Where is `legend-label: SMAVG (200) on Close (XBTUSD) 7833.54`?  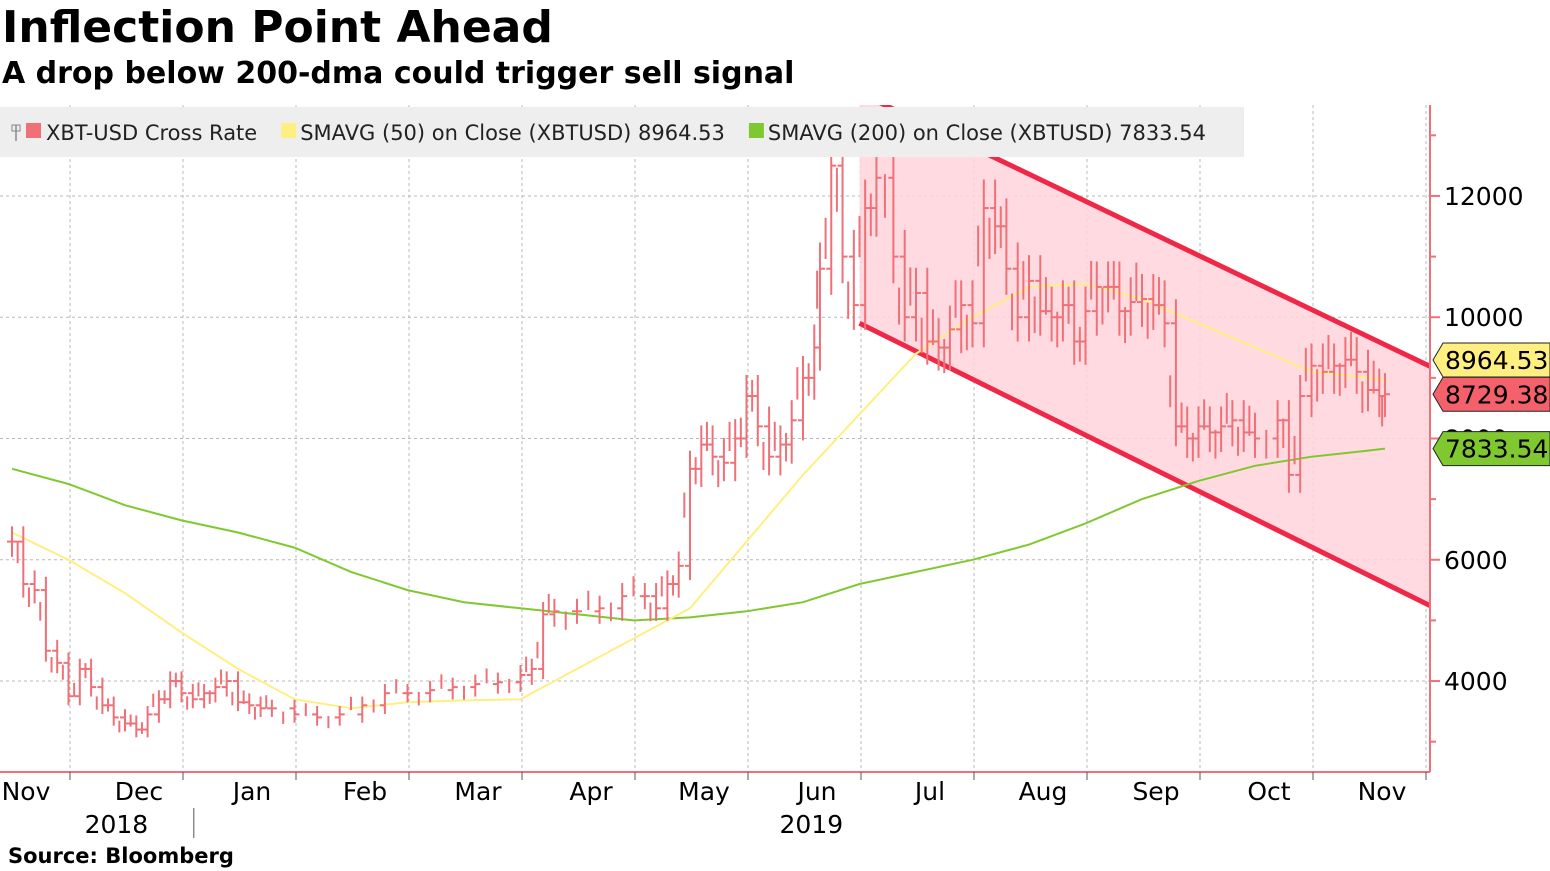
legend-label: SMAVG (200) on Close (XBTUSD) 7833.54 is located at coordinates (987, 133).